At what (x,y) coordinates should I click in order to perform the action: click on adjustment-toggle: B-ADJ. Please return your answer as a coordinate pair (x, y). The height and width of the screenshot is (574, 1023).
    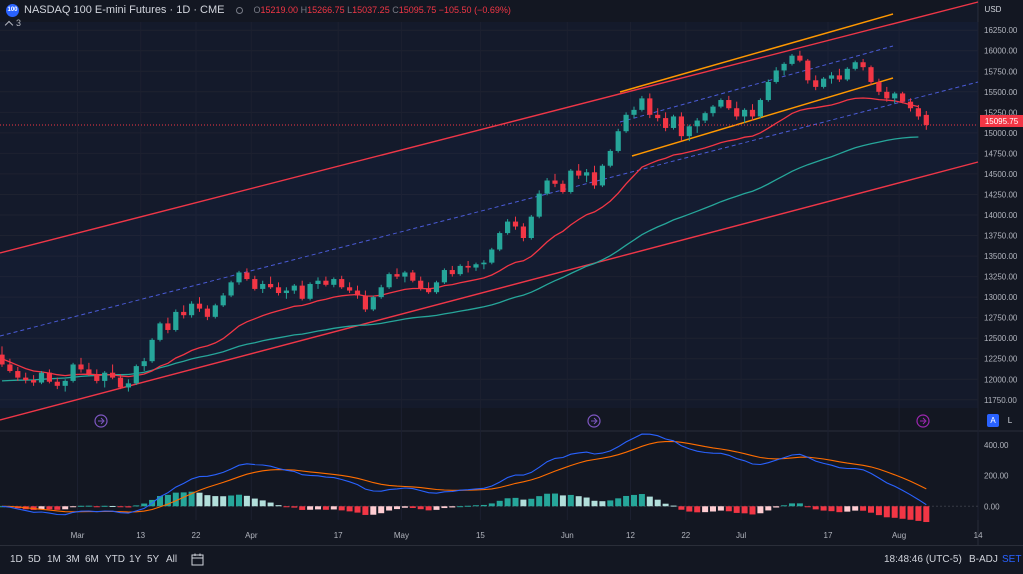
    Looking at the image, I should click on (983, 559).